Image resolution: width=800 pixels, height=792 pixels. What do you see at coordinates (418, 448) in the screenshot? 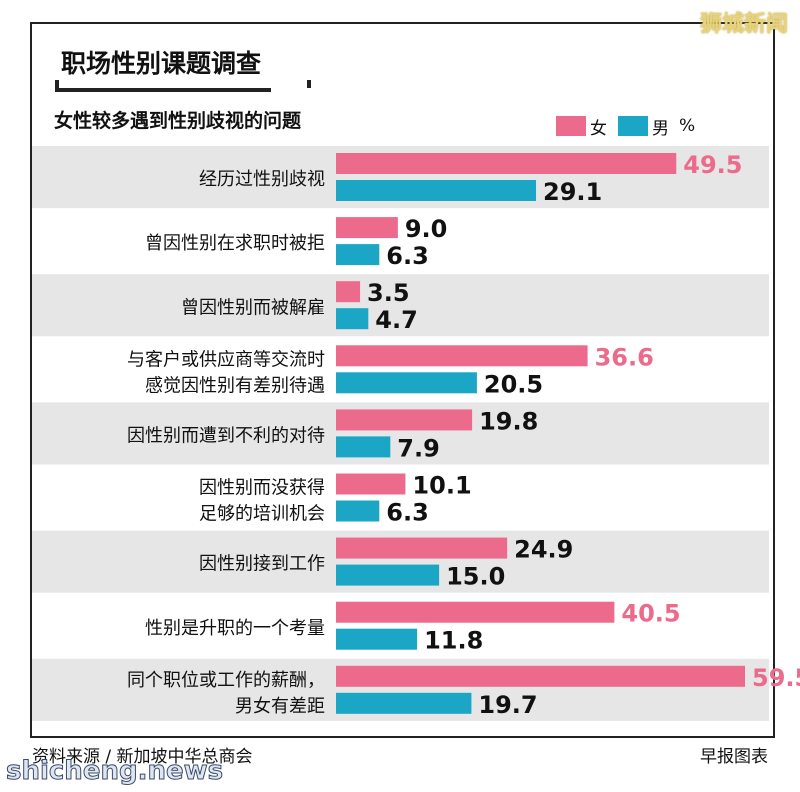
I see `value-label-male: 7.9` at bounding box center [418, 448].